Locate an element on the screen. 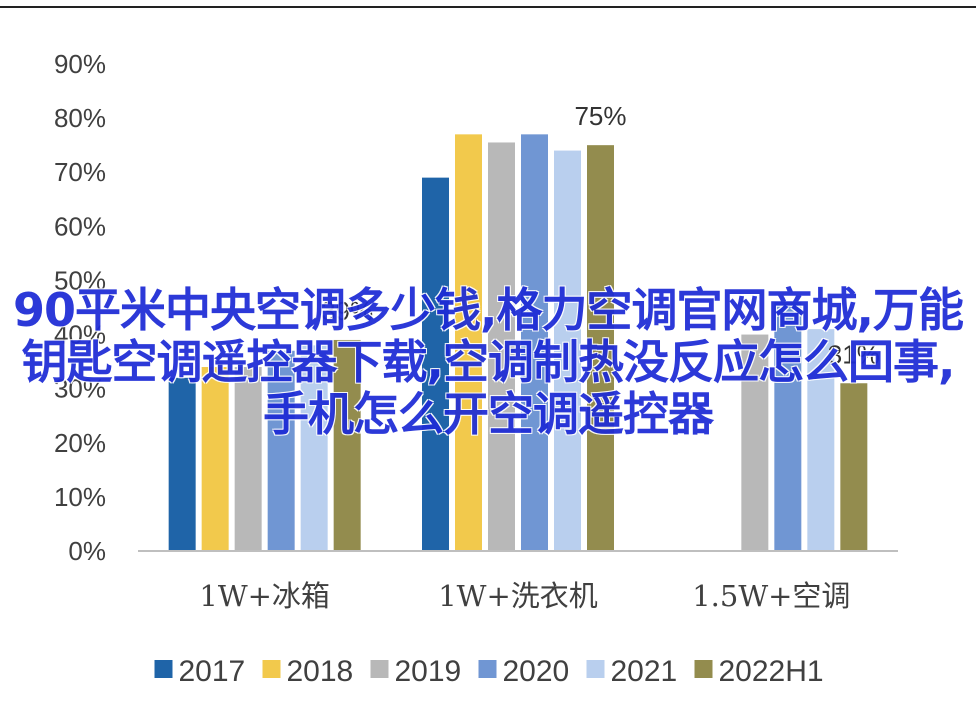 The width and height of the screenshot is (976, 707). x-category-label: 1W+洗衣机 is located at coordinates (518, 596).